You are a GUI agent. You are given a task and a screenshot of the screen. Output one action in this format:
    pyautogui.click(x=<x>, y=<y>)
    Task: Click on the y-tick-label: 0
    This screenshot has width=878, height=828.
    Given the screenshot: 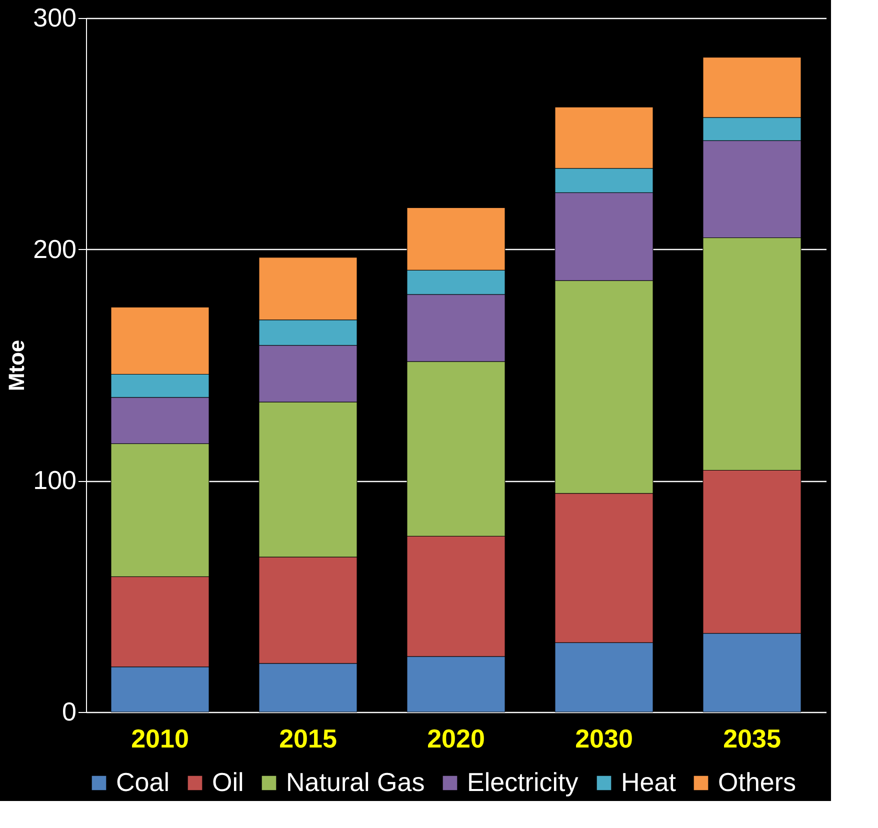 What is the action you would take?
    pyautogui.click(x=69, y=711)
    